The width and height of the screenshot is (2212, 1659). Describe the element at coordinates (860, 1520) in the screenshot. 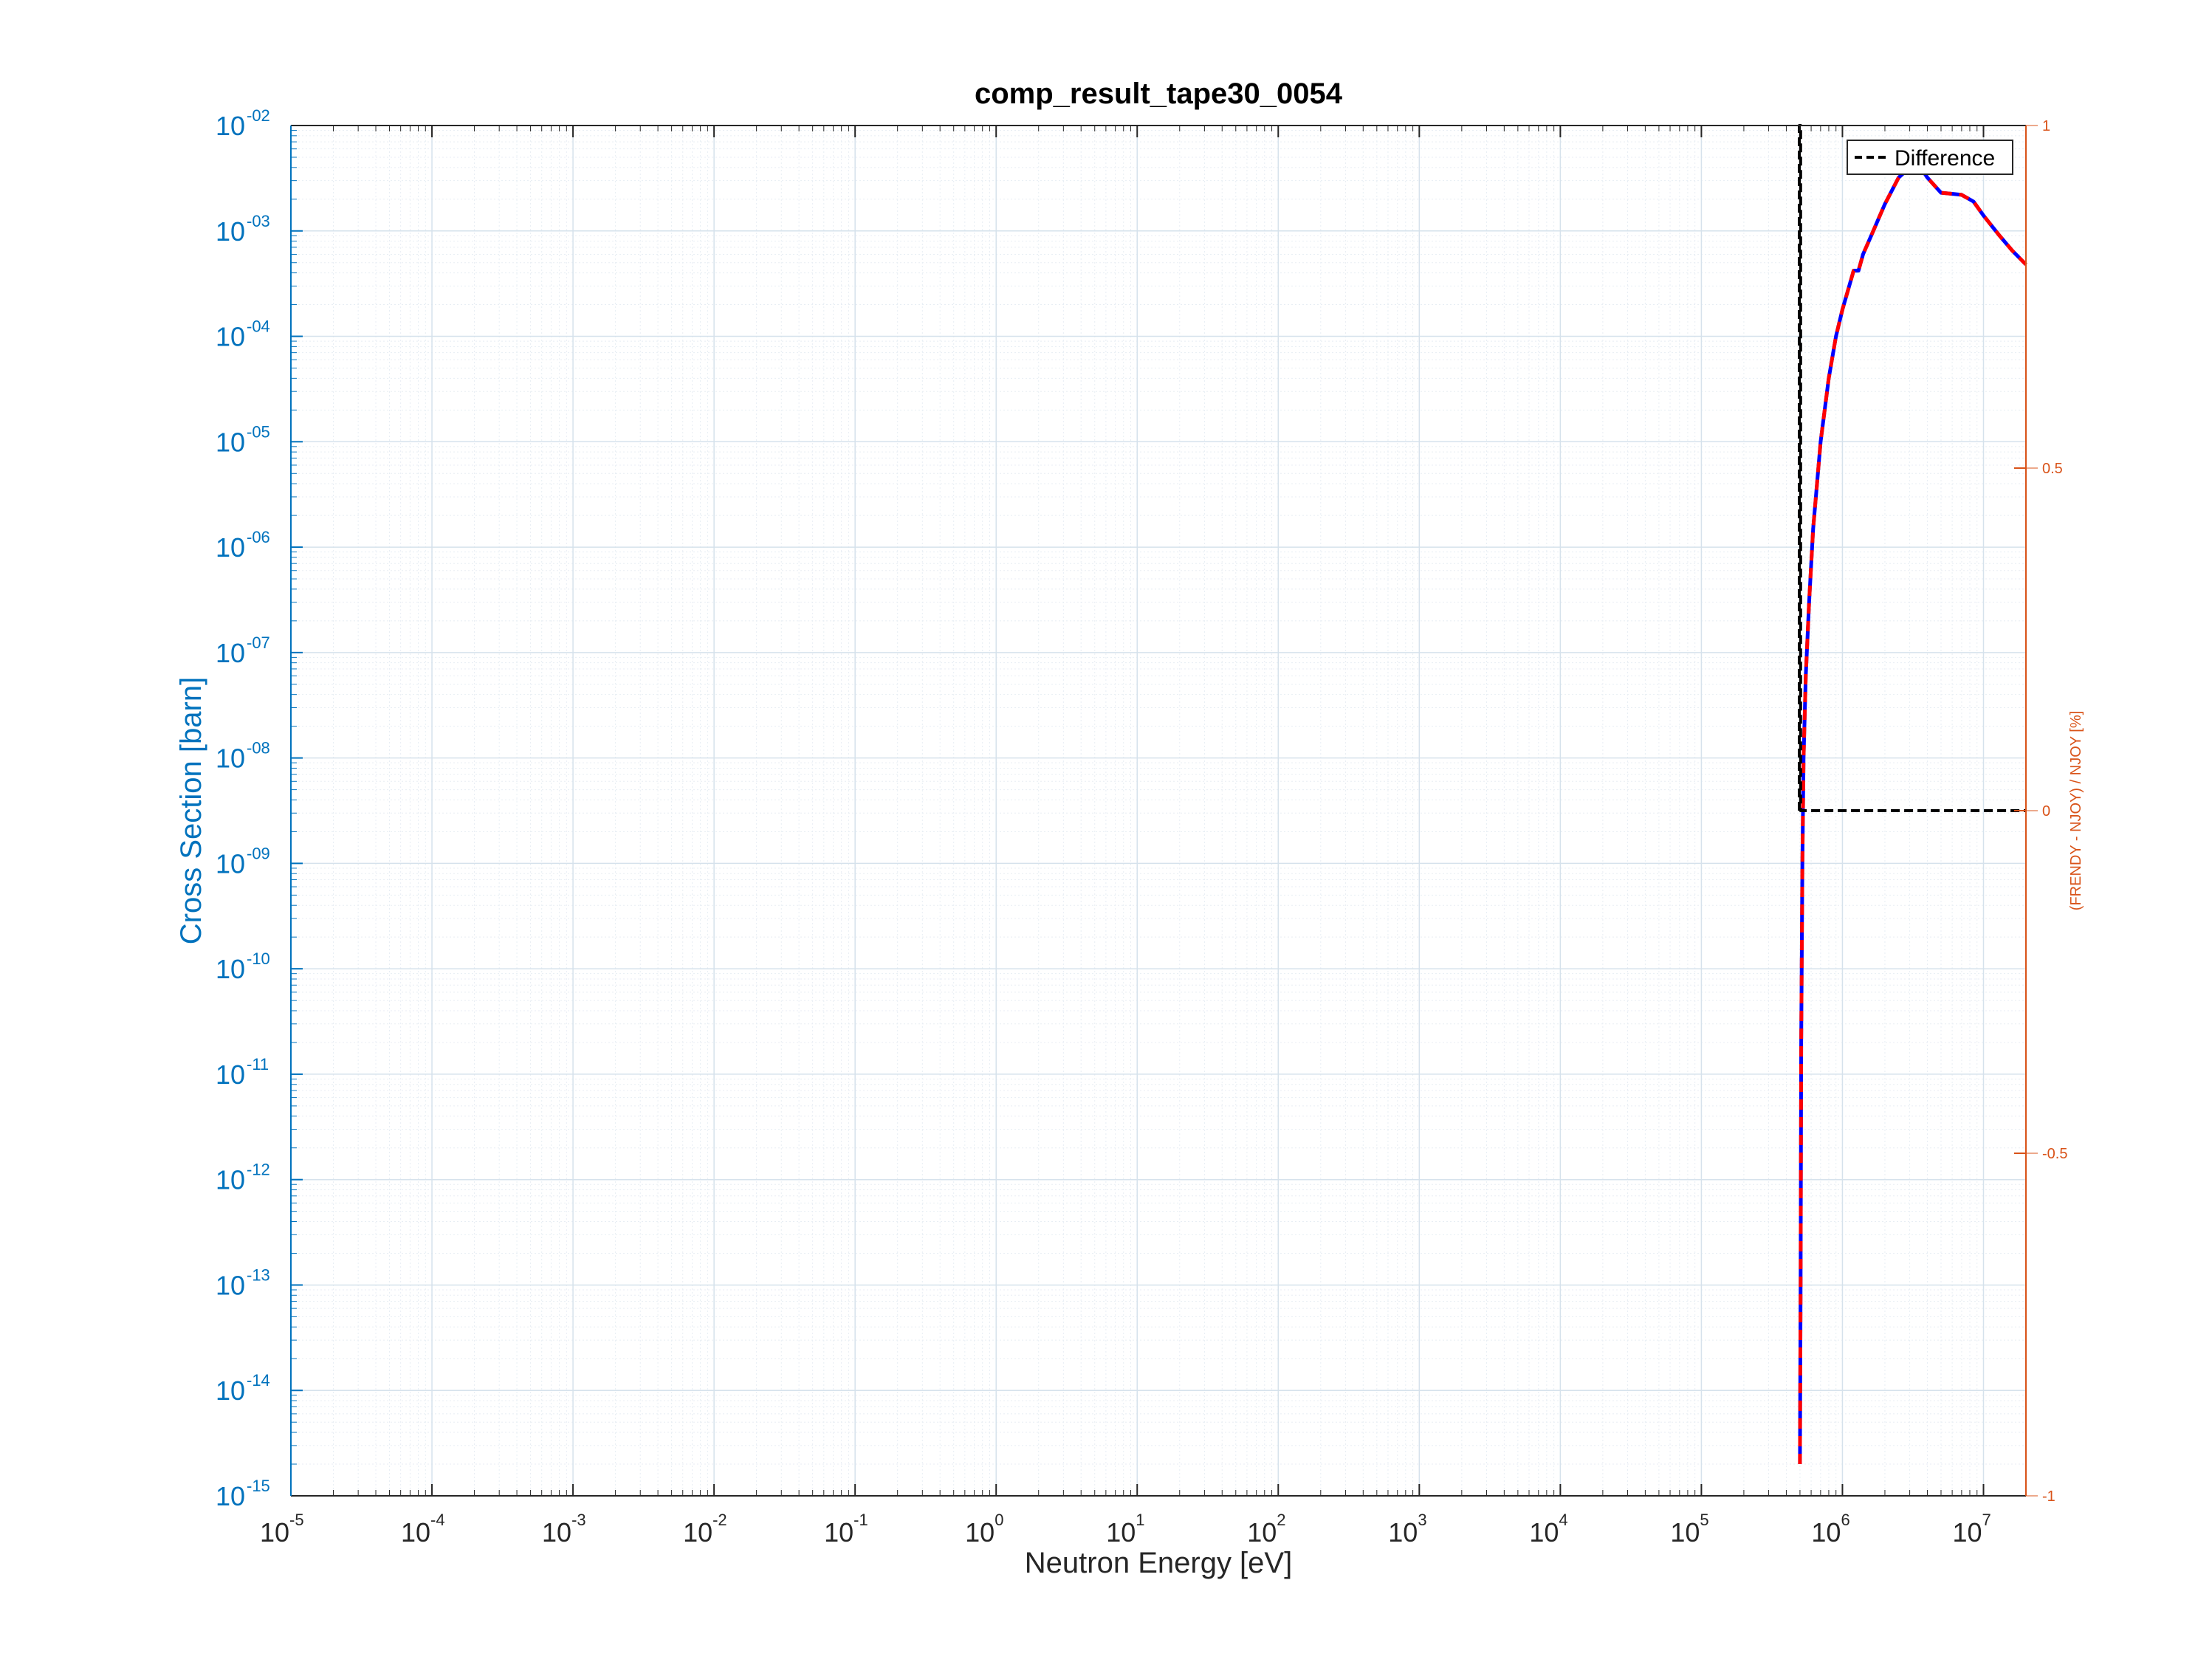

I see `x-tick-exponent: -1` at that location.